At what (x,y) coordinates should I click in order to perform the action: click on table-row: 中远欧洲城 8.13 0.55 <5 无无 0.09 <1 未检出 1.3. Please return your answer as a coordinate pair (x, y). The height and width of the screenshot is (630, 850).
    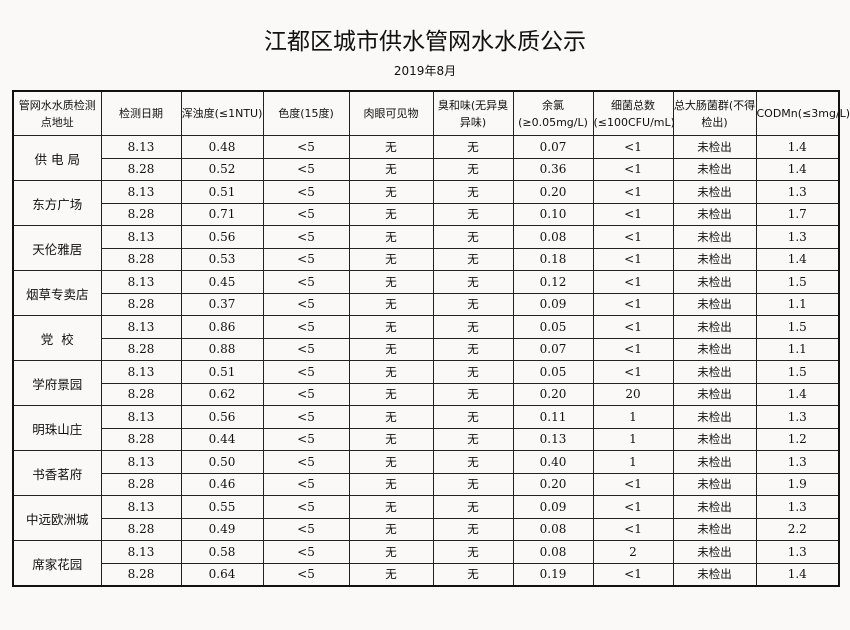
    Looking at the image, I should click on (426, 518).